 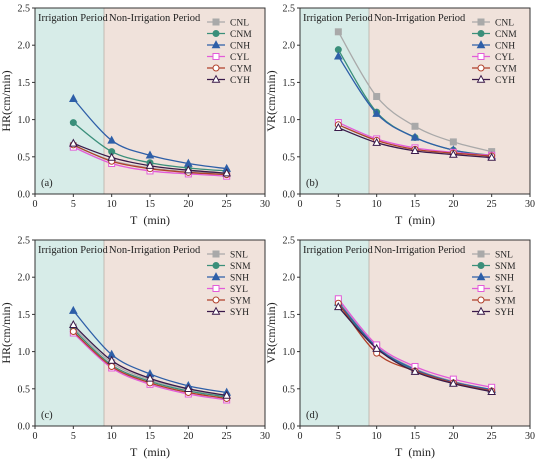 I want to click on legend-label: CNL, so click(x=239, y=24).